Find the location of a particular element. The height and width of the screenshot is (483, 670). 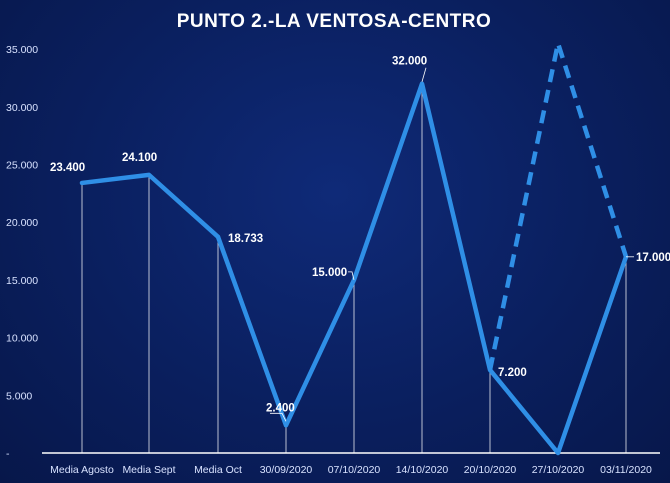

x-tick-label: 14/10/2020 is located at coordinates (422, 470).